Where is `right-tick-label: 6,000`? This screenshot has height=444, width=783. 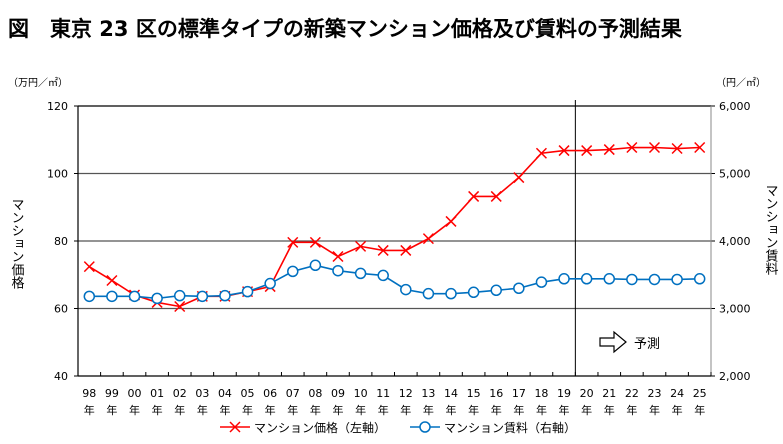 right-tick-label: 6,000 is located at coordinates (735, 106).